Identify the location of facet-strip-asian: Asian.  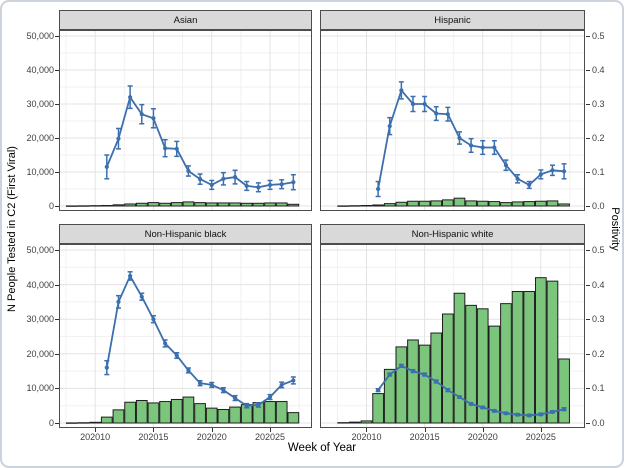
(185, 20).